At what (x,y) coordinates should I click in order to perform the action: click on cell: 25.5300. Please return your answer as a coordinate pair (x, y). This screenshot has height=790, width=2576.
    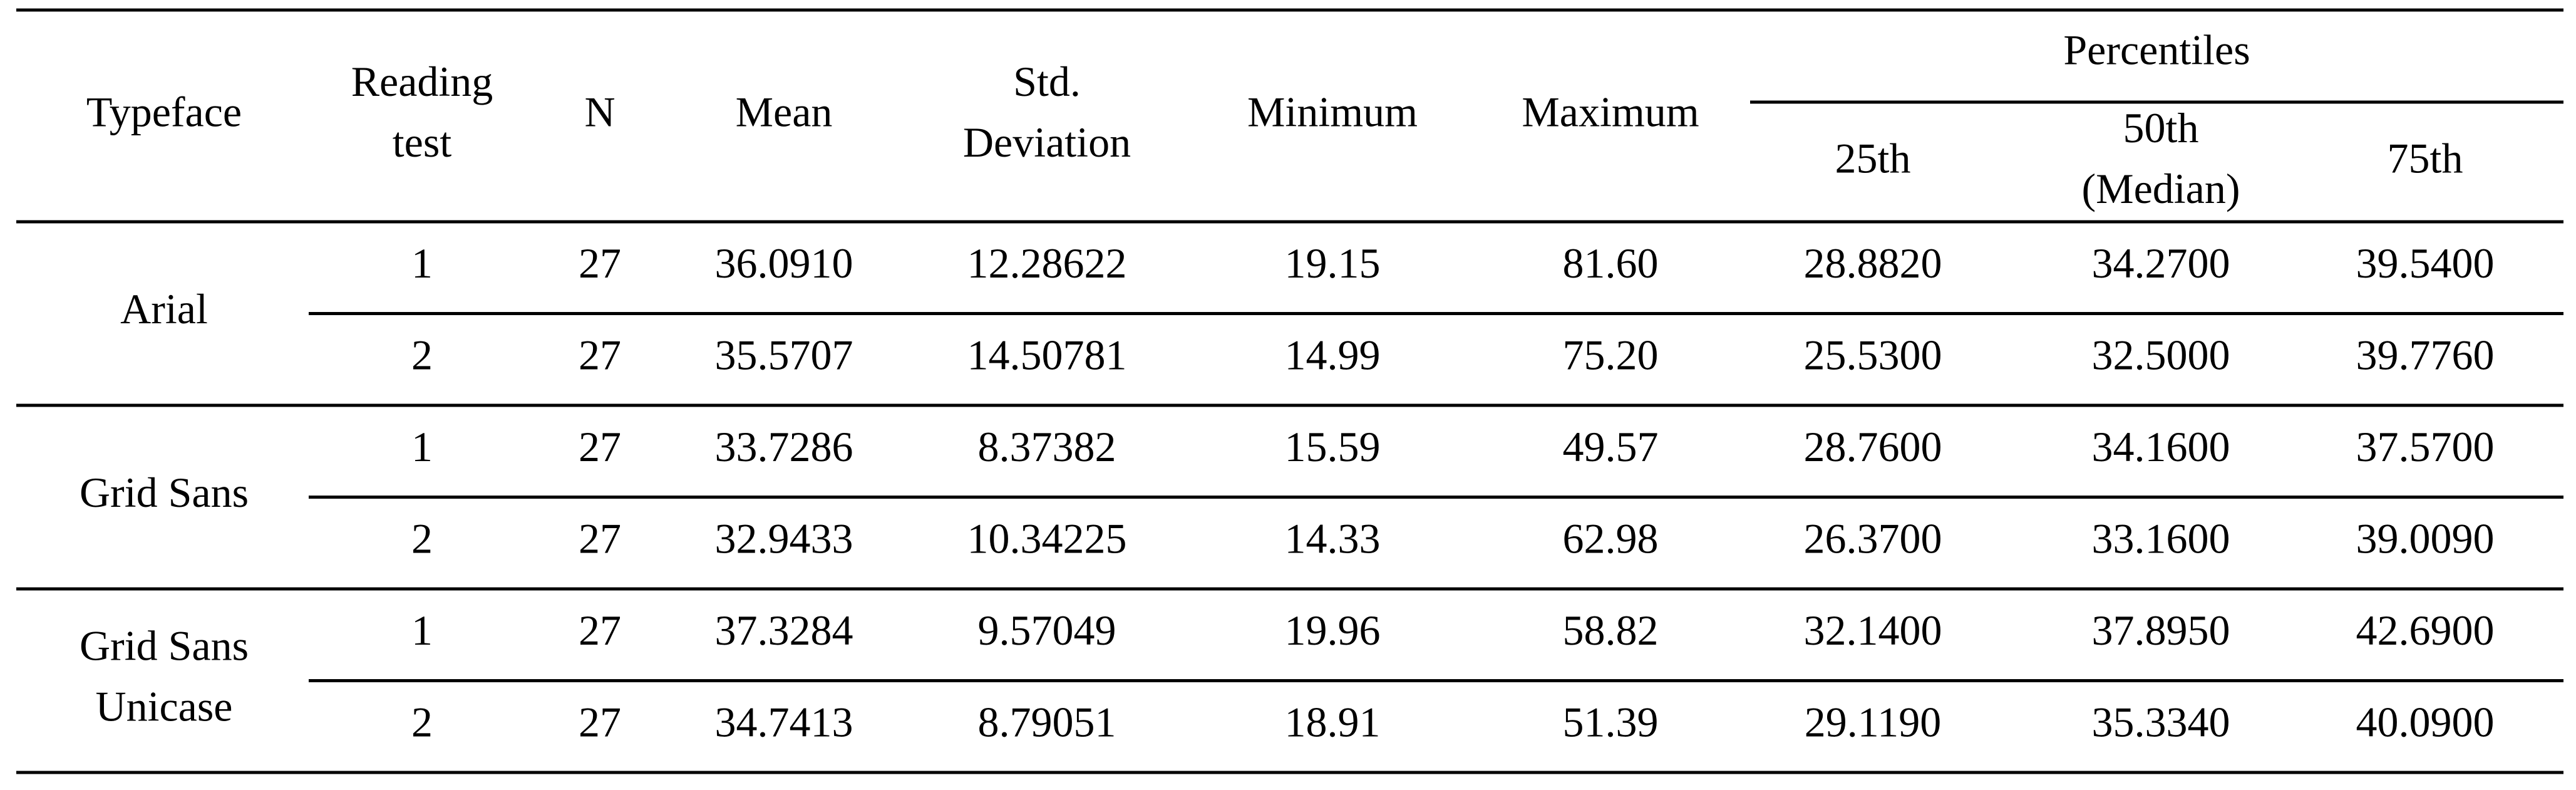
    Looking at the image, I should click on (1873, 354).